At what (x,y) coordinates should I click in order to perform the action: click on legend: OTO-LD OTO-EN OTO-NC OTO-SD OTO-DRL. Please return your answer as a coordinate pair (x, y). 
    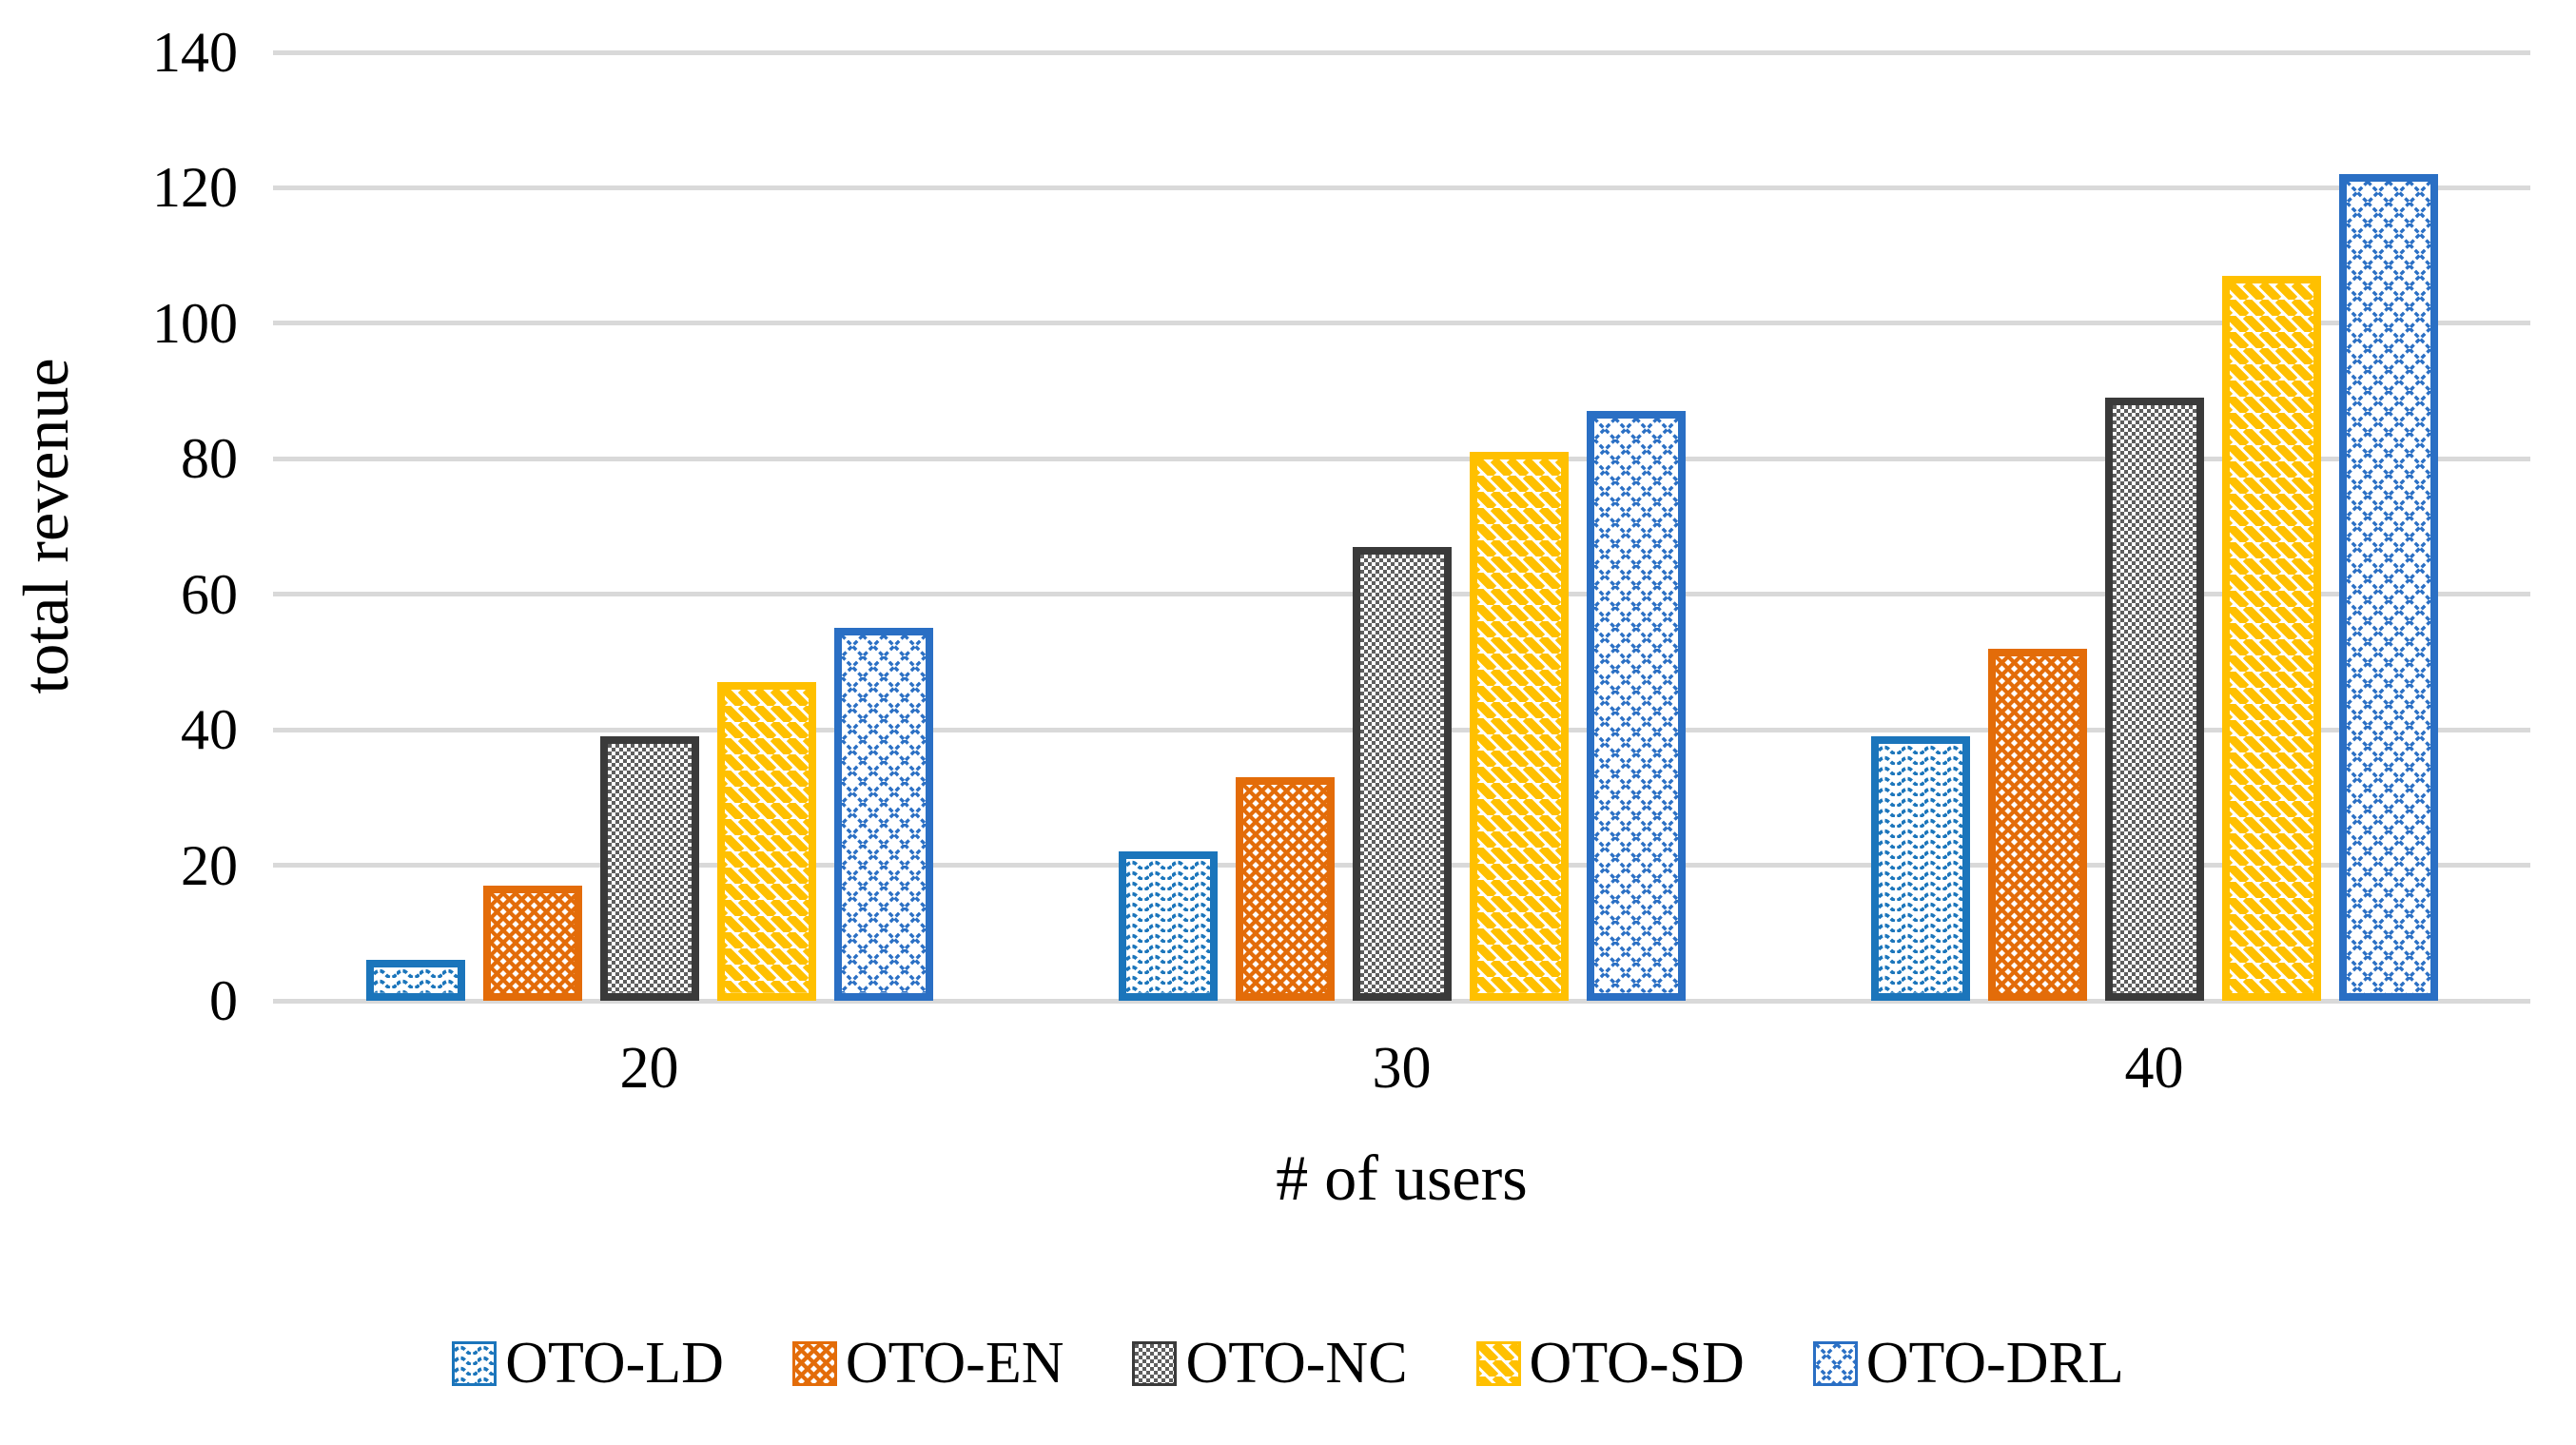
    Looking at the image, I should click on (1288, 1363).